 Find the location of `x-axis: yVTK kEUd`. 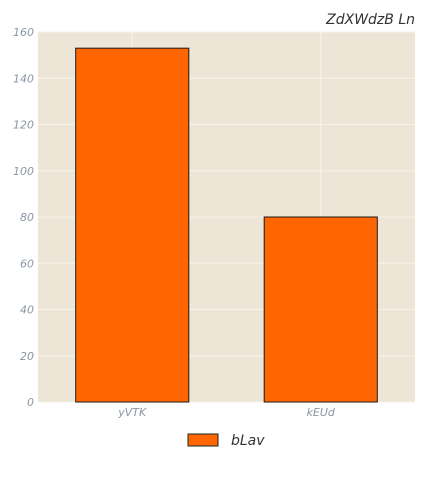

x-axis: yVTK kEUd is located at coordinates (226, 412).